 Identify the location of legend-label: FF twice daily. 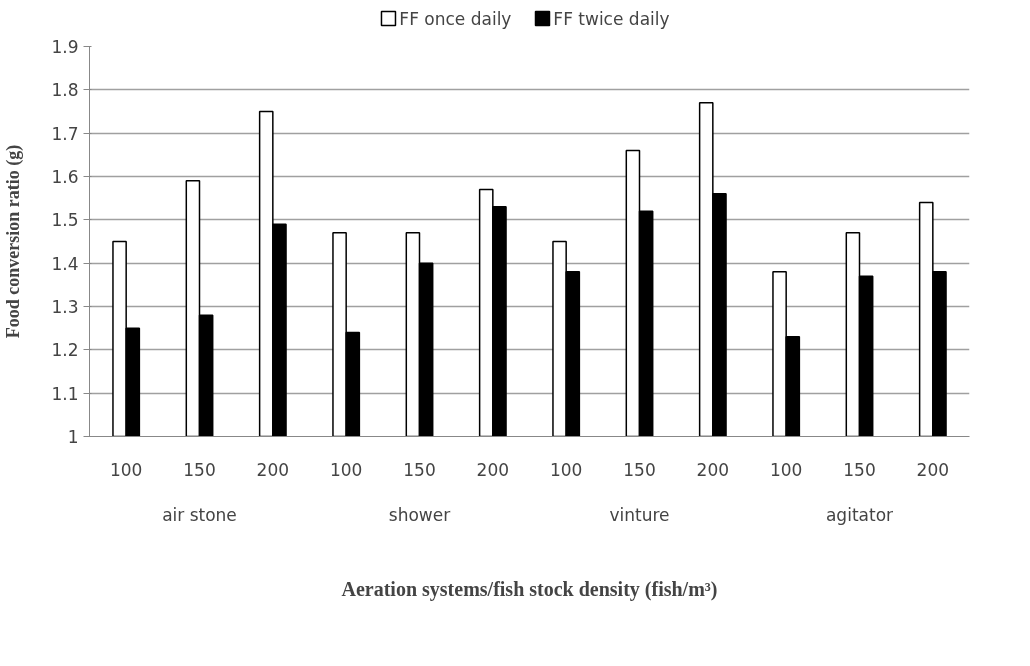
(611, 18).